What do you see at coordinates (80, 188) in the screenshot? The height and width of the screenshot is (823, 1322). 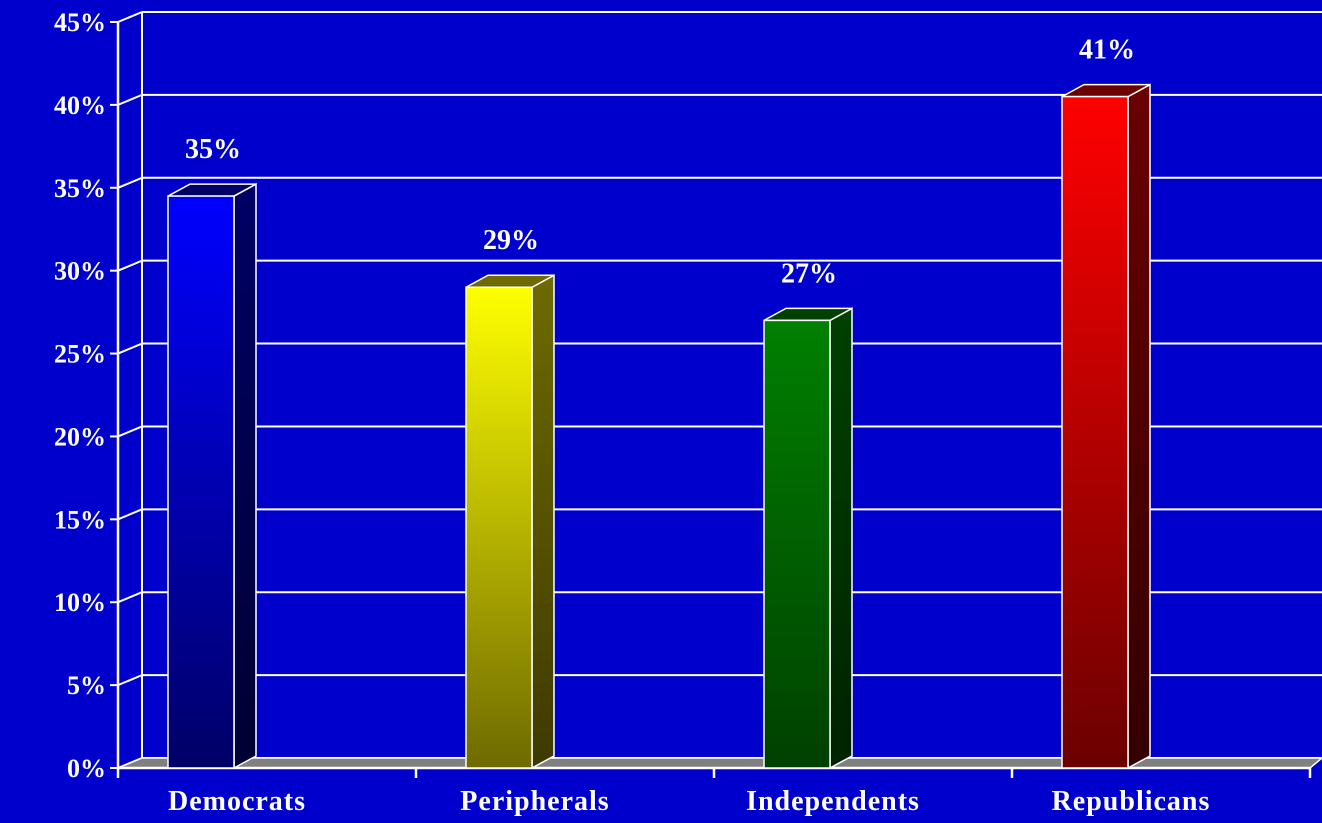 I see `y-tick-label: 35%` at bounding box center [80, 188].